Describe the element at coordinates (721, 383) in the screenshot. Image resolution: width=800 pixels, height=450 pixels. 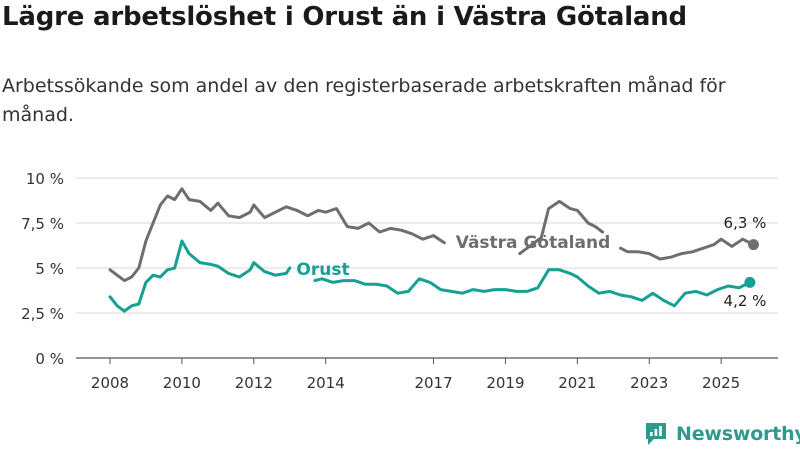
I see `x-tick-label: 2025` at that location.